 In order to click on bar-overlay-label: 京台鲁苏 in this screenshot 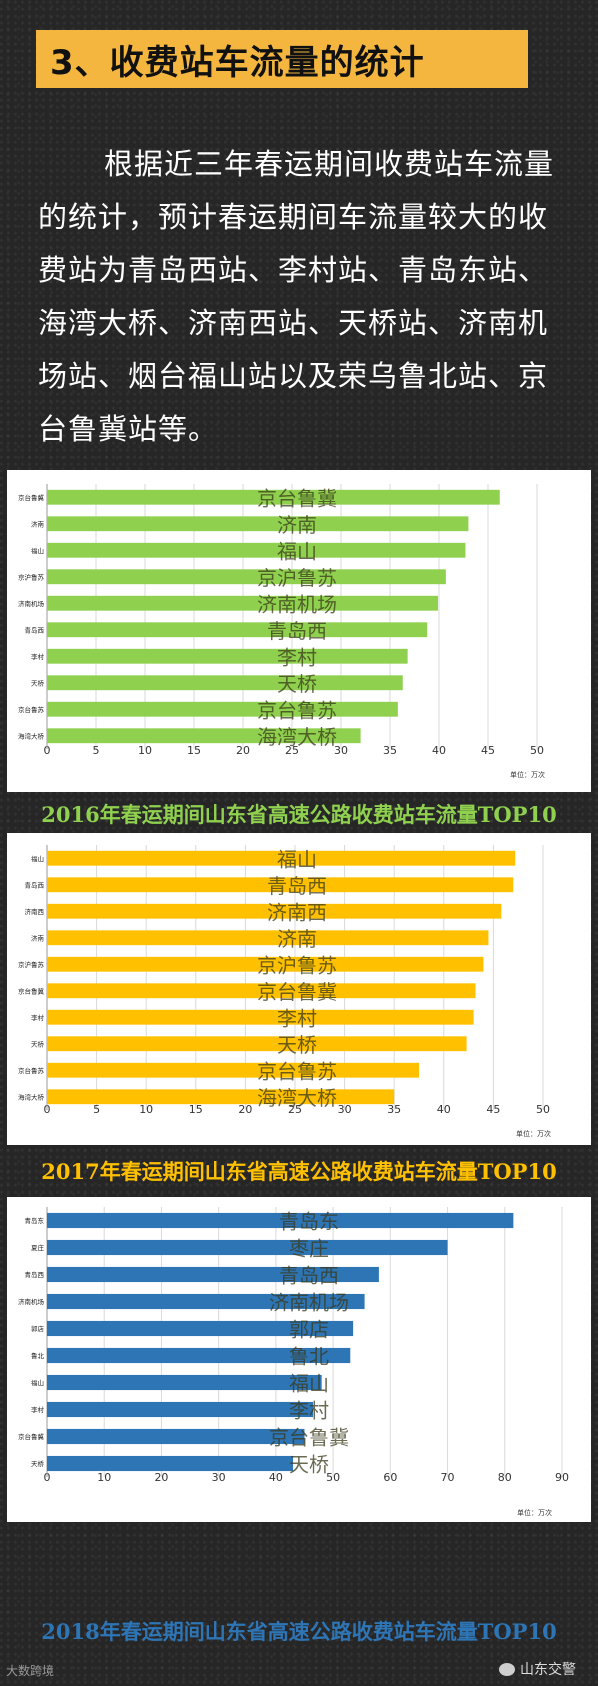, I will do `click(297, 710)`.